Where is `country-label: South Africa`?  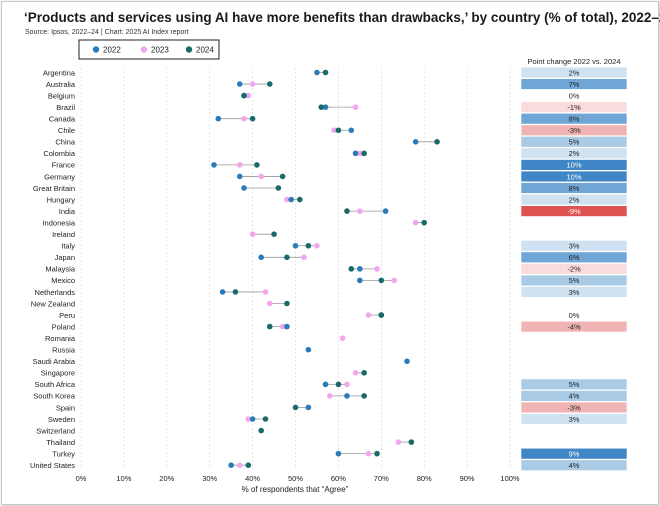
country-label: South Africa is located at coordinates (55, 384).